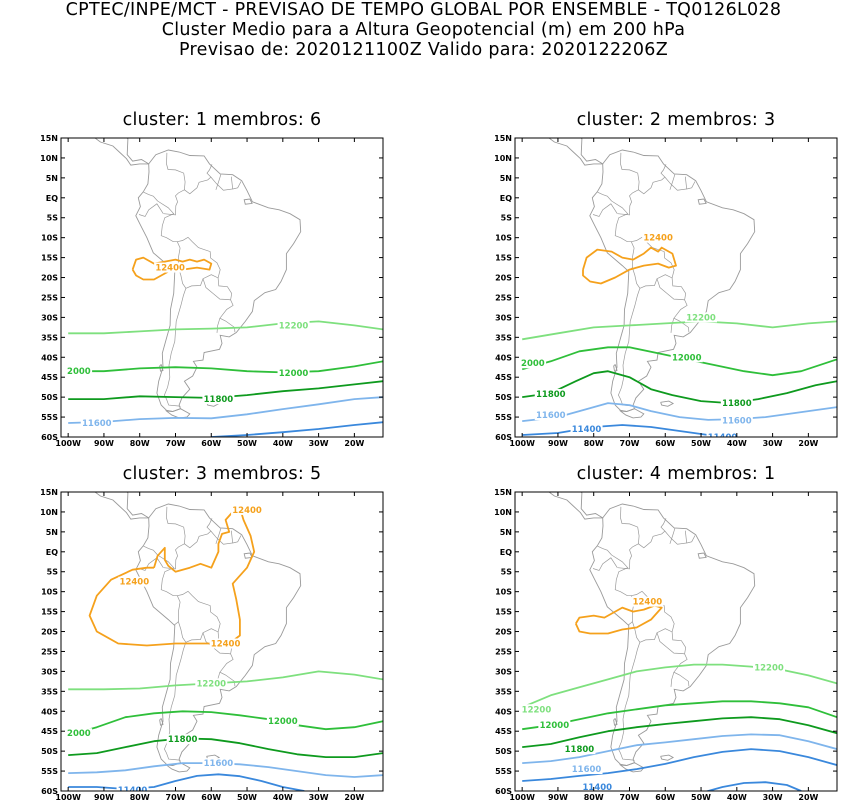  What do you see at coordinates (808, 797) in the screenshot?
I see `lon-label: 20W` at bounding box center [808, 797].